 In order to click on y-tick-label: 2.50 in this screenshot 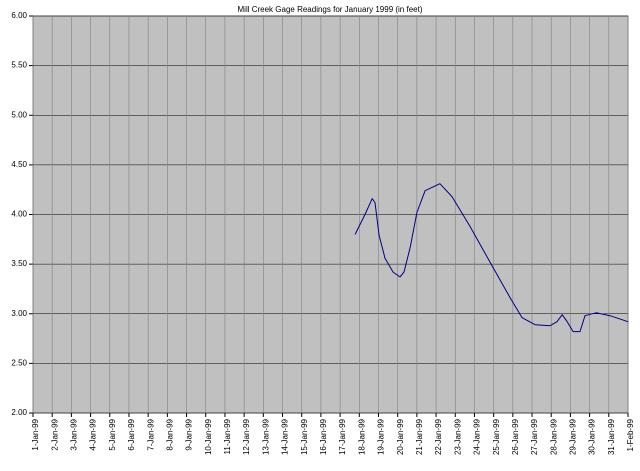, I will do `click(19, 362)`.